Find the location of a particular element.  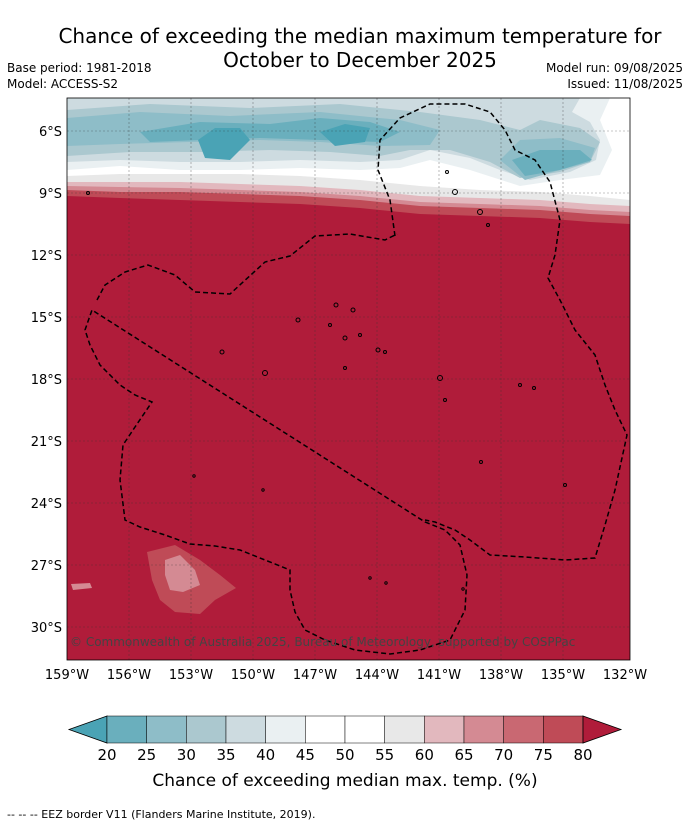

colorbar-ticks: 20 25 30 35 40 45 50 55 60 65 70 75 80 is located at coordinates (344, 755).